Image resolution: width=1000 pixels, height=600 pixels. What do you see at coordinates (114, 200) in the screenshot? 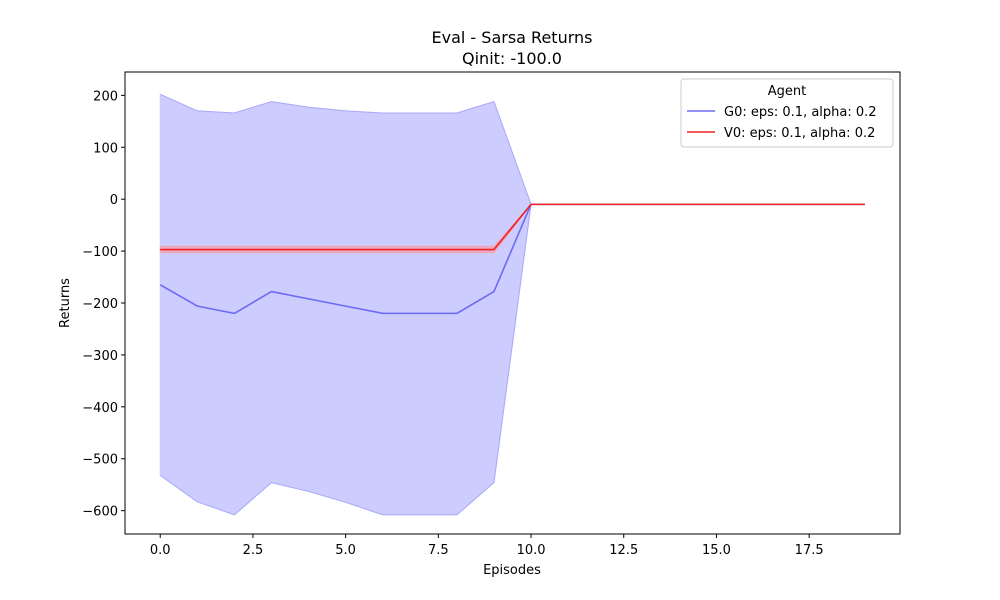
I see `y-tick-label: 0` at bounding box center [114, 200].